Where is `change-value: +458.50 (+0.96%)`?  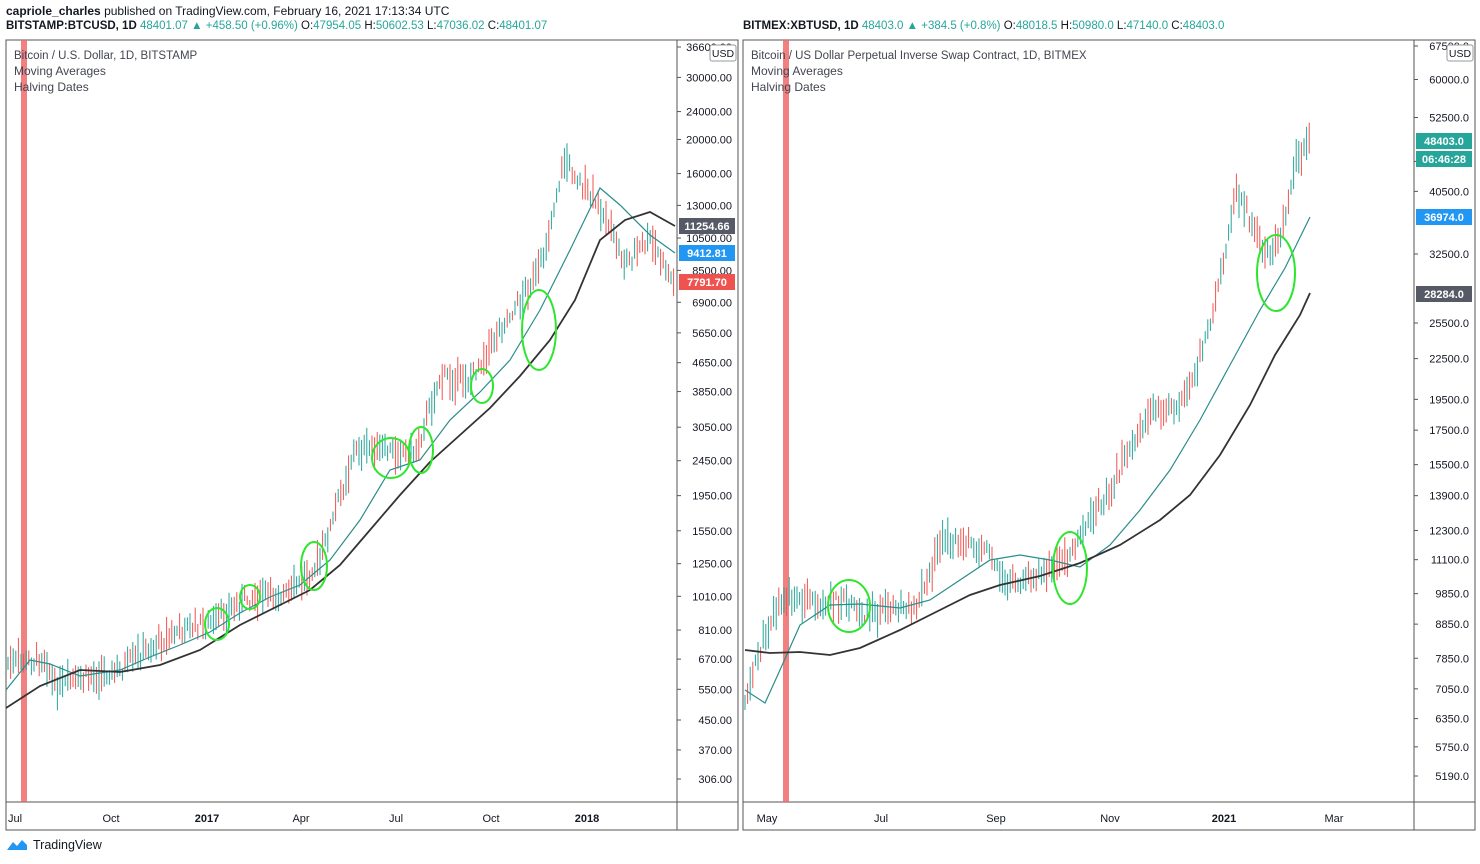 change-value: +458.50 (+0.96%) is located at coordinates (251, 26).